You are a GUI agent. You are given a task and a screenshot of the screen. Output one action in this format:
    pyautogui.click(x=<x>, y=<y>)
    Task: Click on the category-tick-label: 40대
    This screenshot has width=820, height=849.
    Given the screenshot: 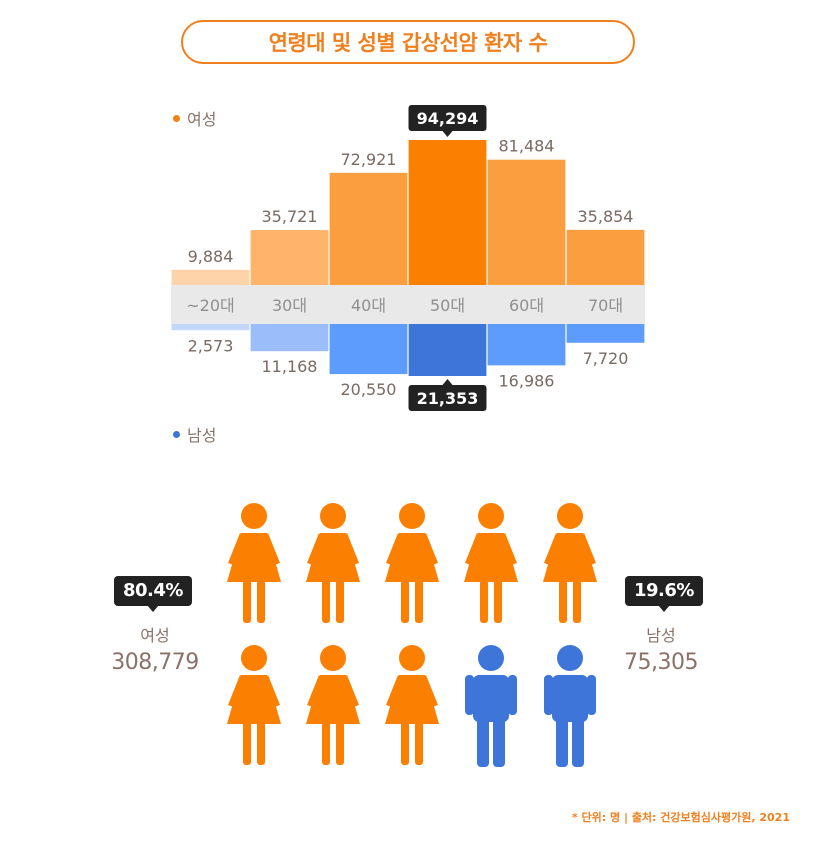 What is the action you would take?
    pyautogui.click(x=368, y=305)
    